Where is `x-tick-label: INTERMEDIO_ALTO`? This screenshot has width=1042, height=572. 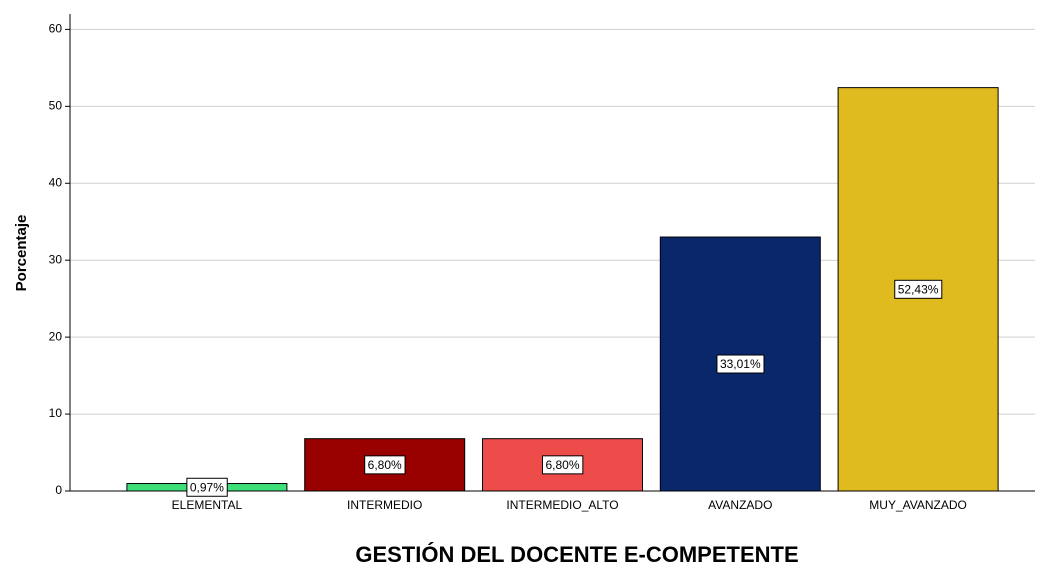
x-tick-label: INTERMEDIO_ALTO is located at coordinates (562, 505).